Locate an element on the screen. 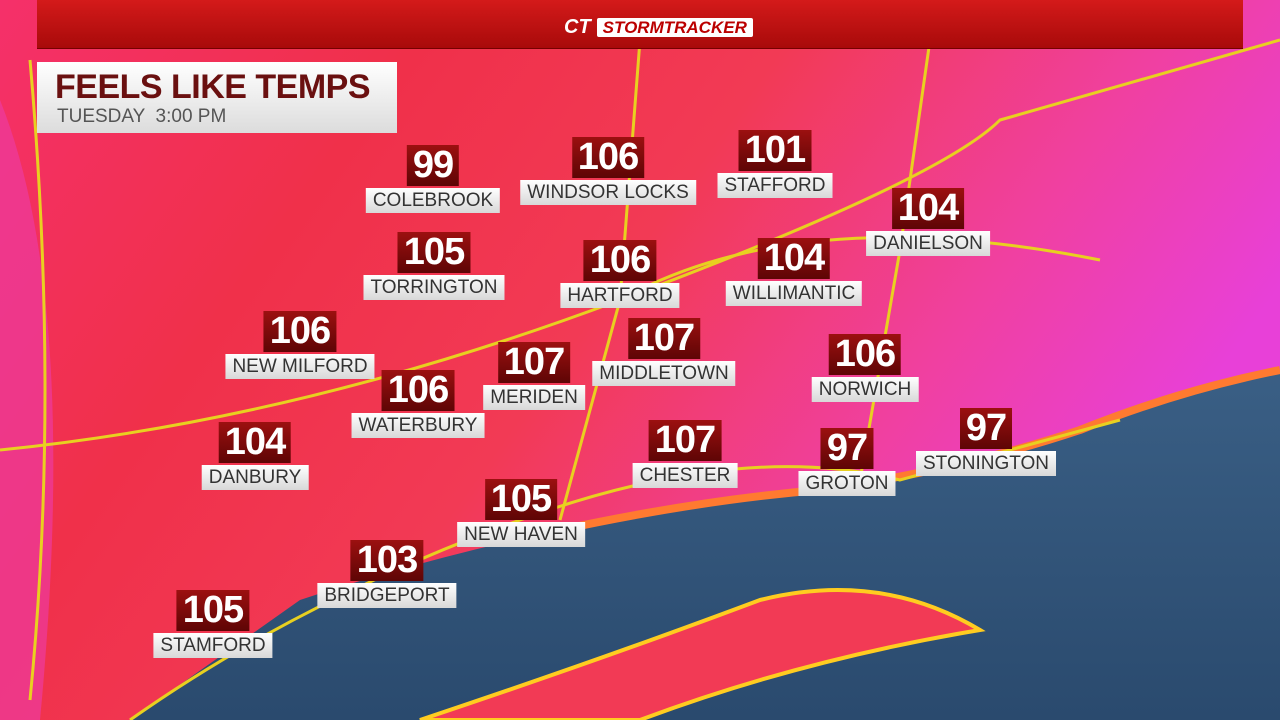 The height and width of the screenshot is (720, 1280). logo: CT STORMTRACKER is located at coordinates (658, 27).